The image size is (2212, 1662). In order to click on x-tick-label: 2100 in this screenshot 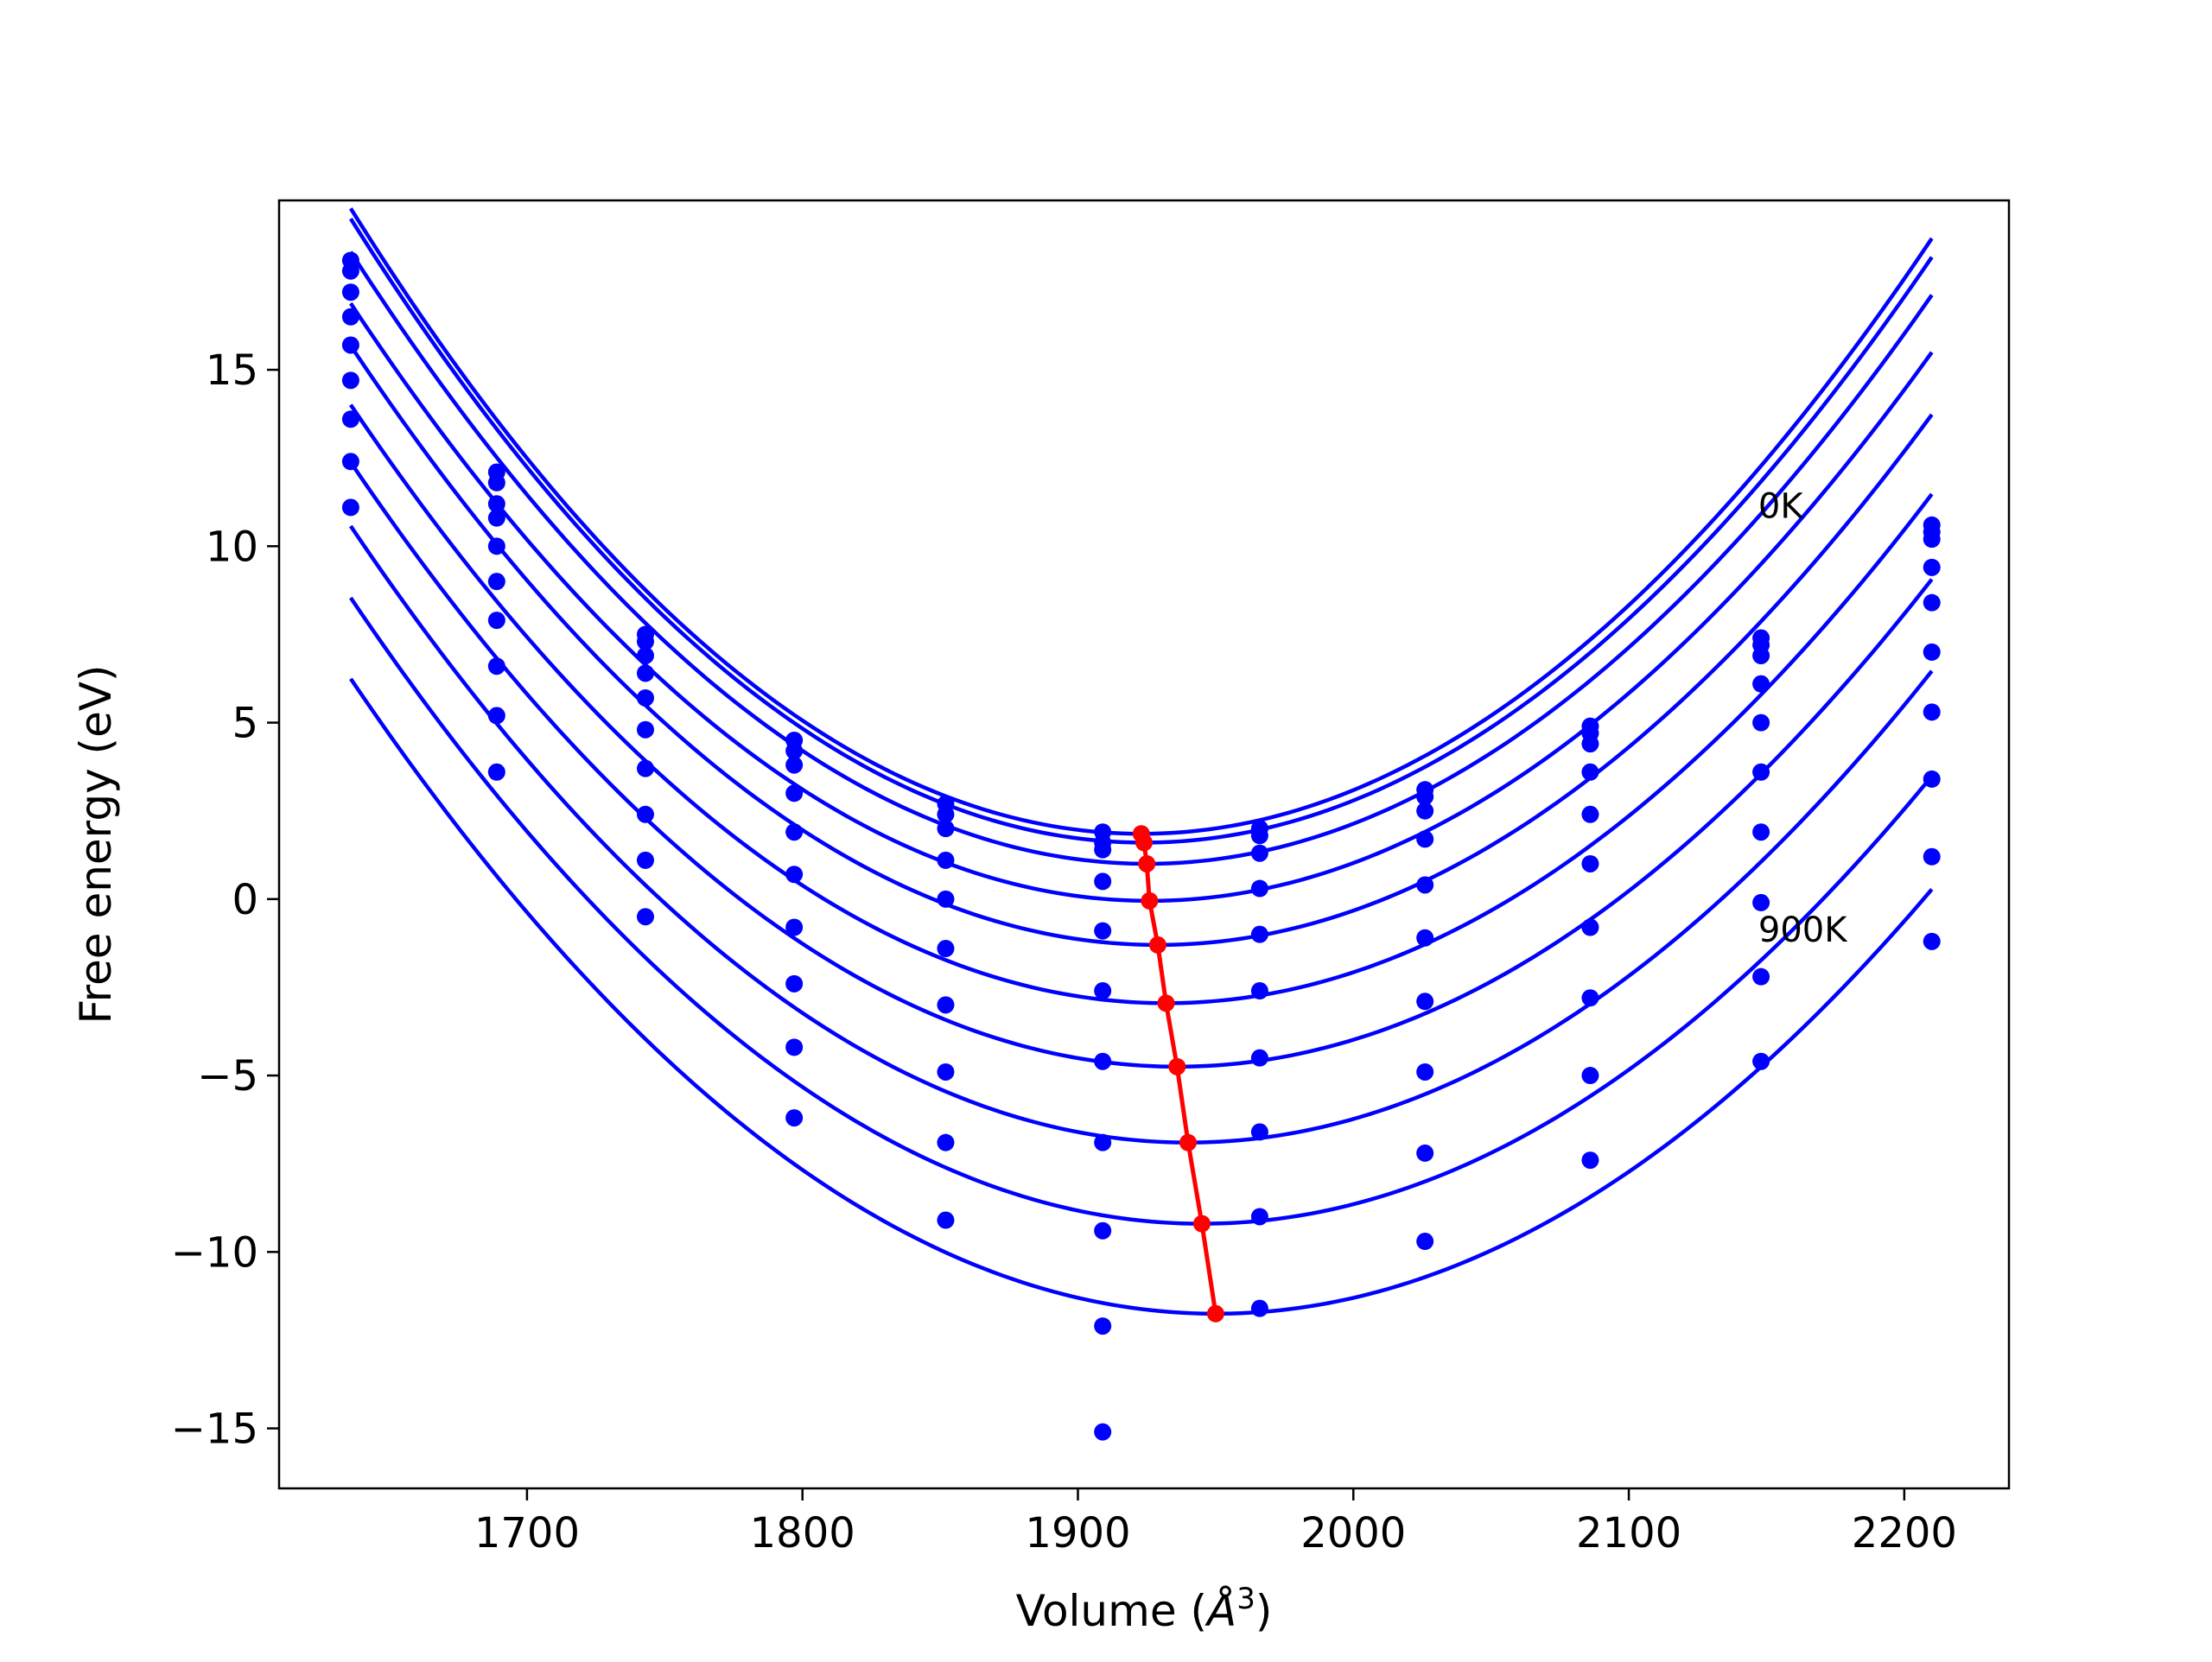, I will do `click(1628, 1533)`.